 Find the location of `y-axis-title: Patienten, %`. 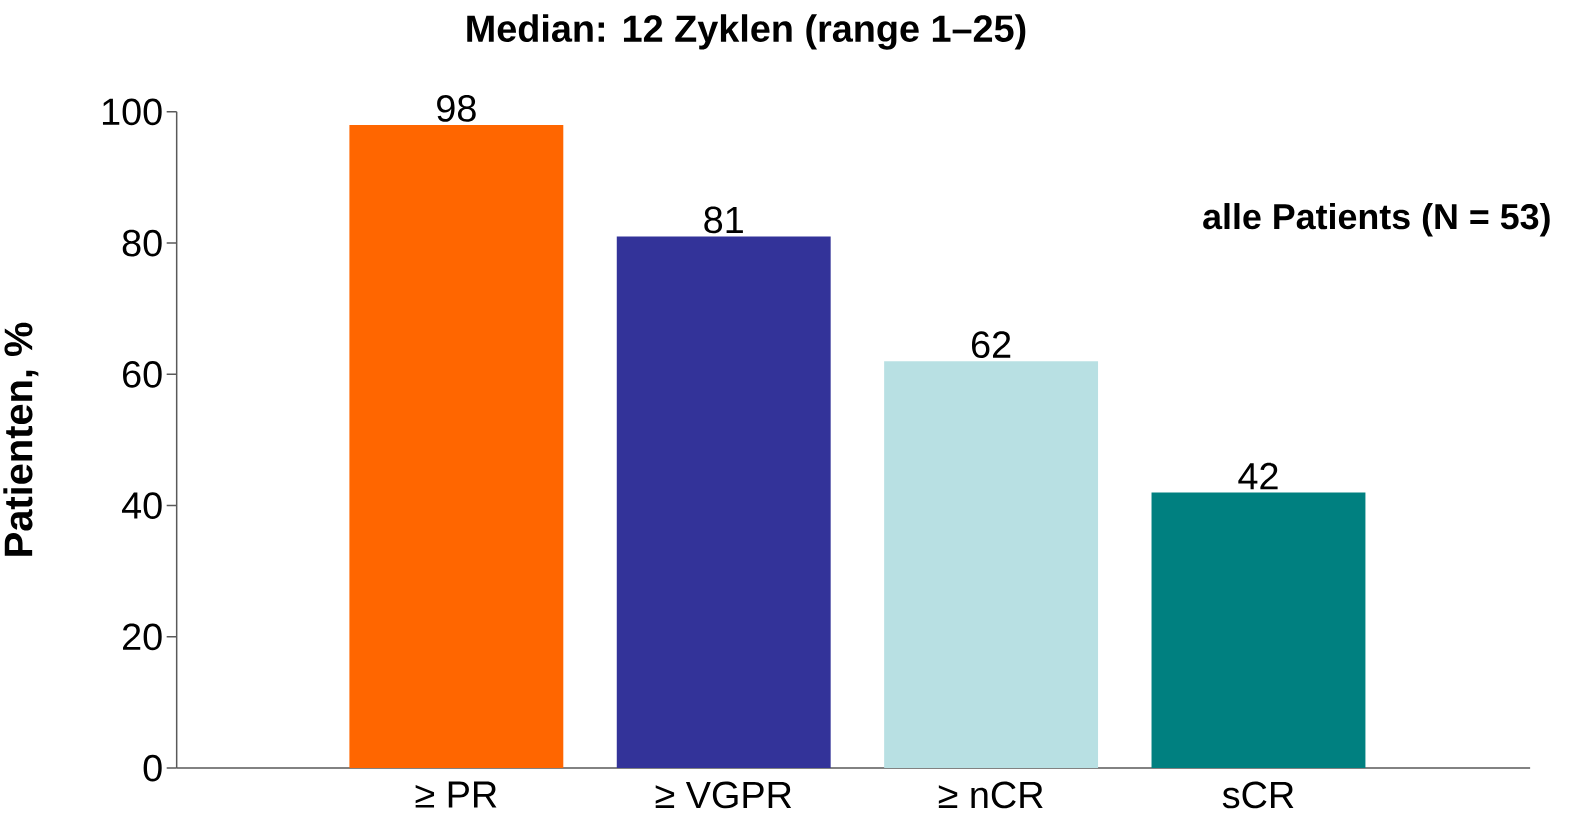

y-axis-title: Patienten, % is located at coordinates (21, 439).